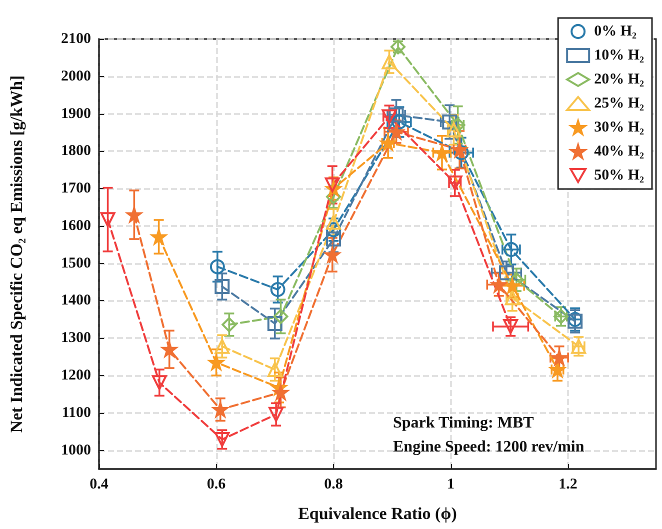 This screenshot has height=529, width=662. What do you see at coordinates (99, 484) in the screenshot?
I see `x-tick-label: 0.4` at bounding box center [99, 484].